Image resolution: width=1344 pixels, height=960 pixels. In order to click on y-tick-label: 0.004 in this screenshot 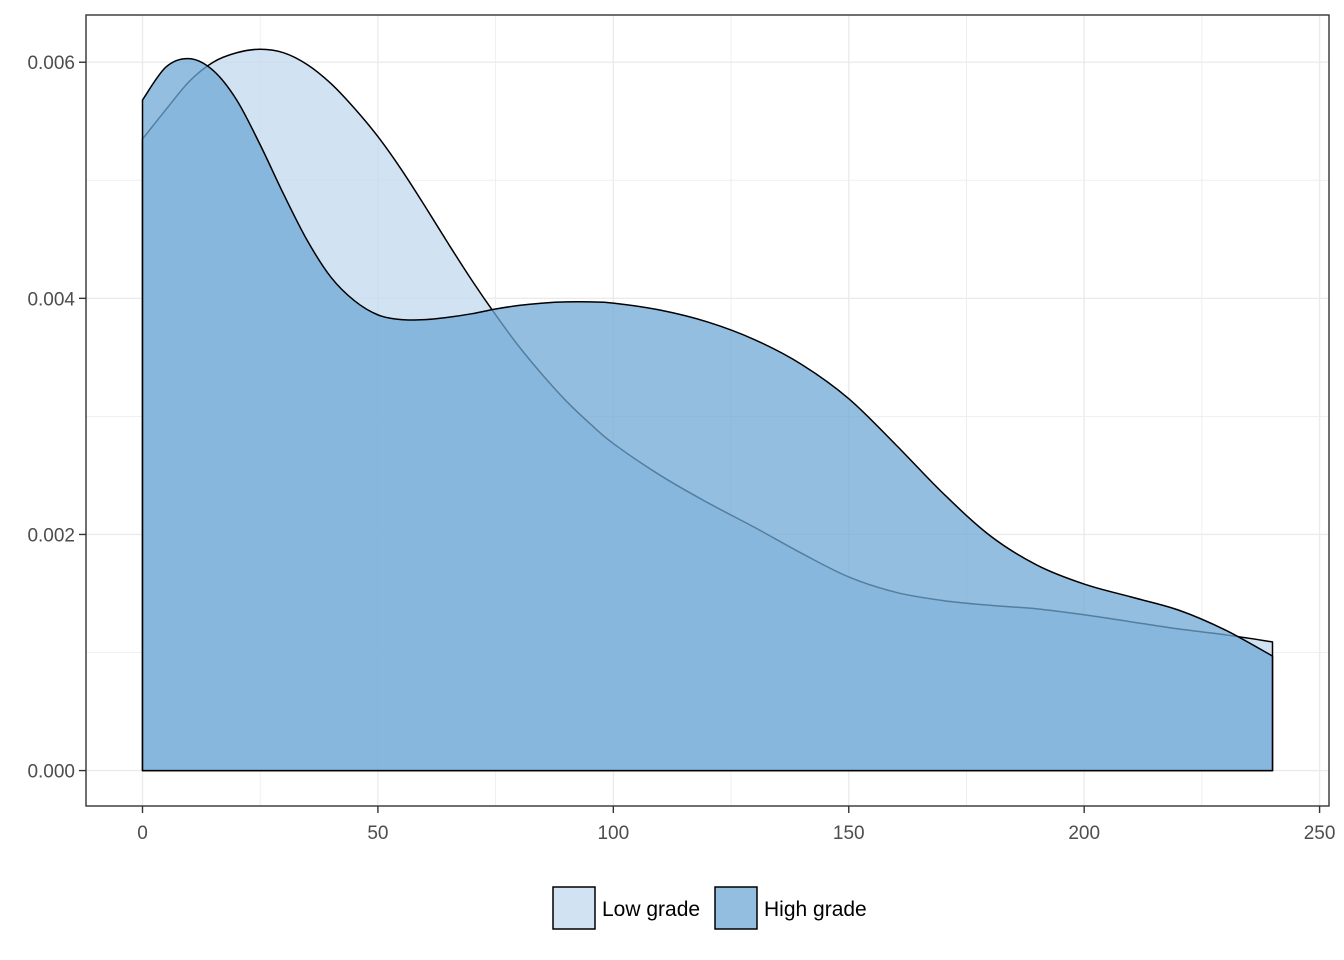, I will do `click(51, 299)`.